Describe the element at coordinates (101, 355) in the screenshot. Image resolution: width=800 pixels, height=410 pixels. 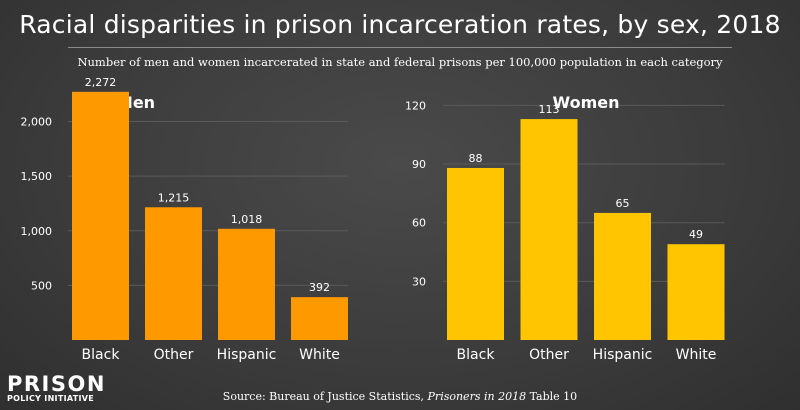
I see `men-category-label: Black` at that location.